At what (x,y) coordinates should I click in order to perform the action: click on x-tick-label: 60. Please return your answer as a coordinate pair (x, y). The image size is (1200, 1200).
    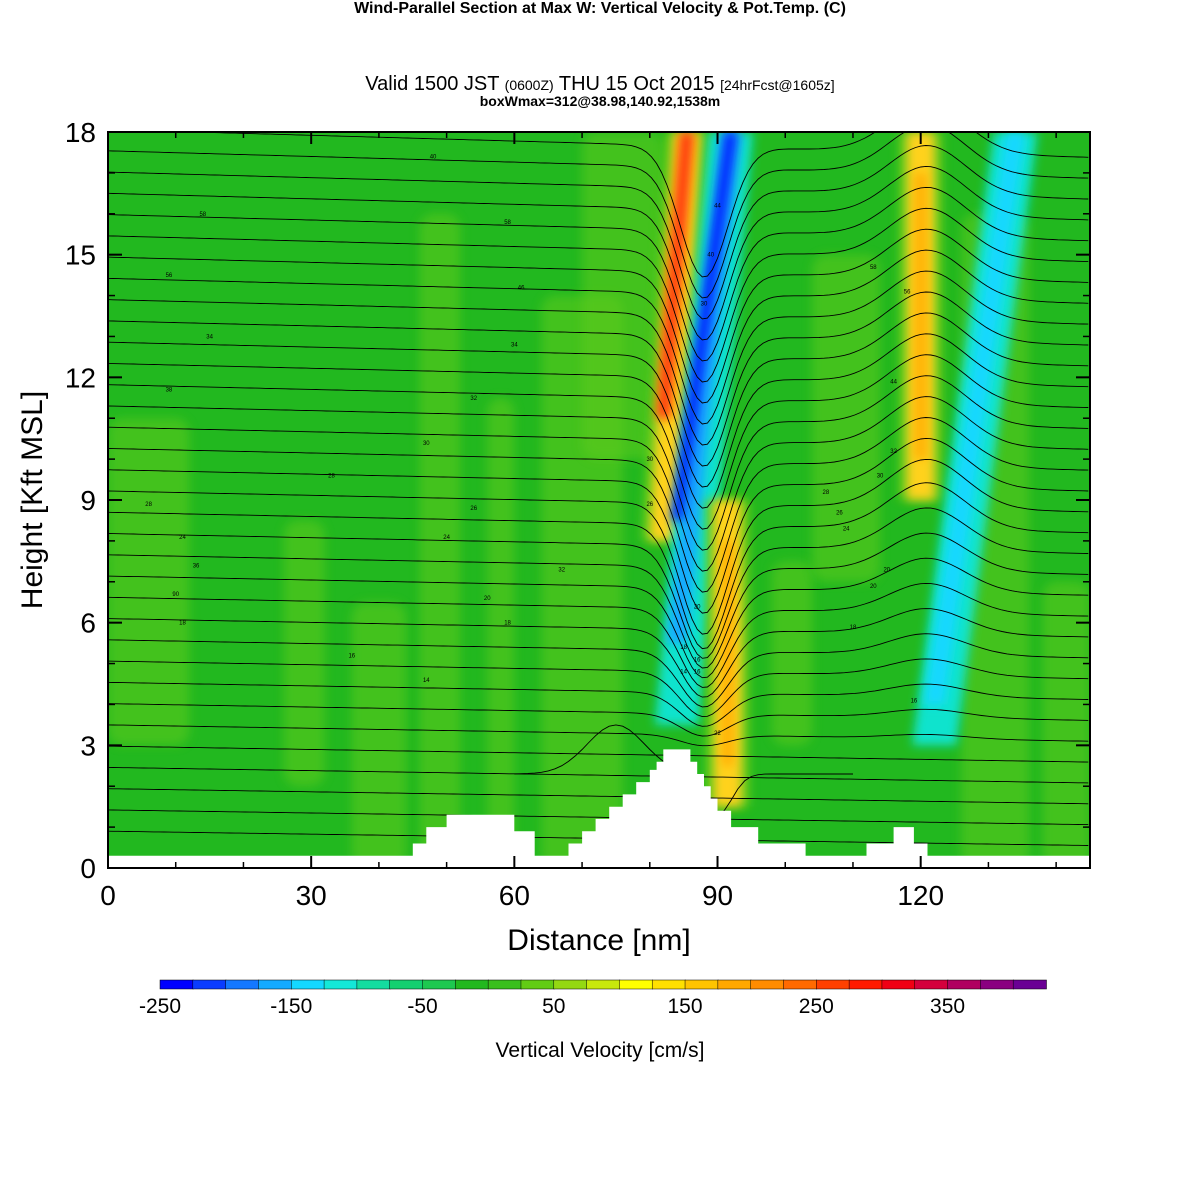
    Looking at the image, I should click on (514, 895).